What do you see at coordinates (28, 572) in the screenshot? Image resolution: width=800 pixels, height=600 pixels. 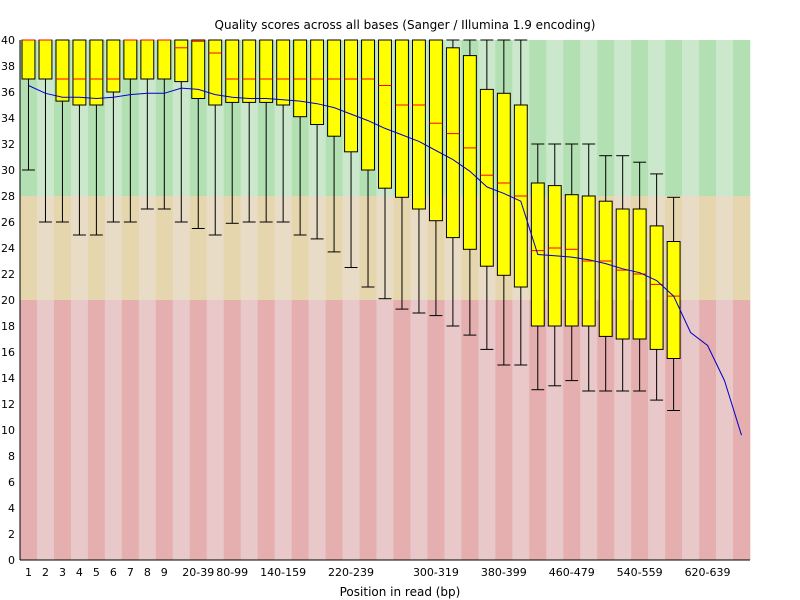 I see `x-tick-0: 1` at bounding box center [28, 572].